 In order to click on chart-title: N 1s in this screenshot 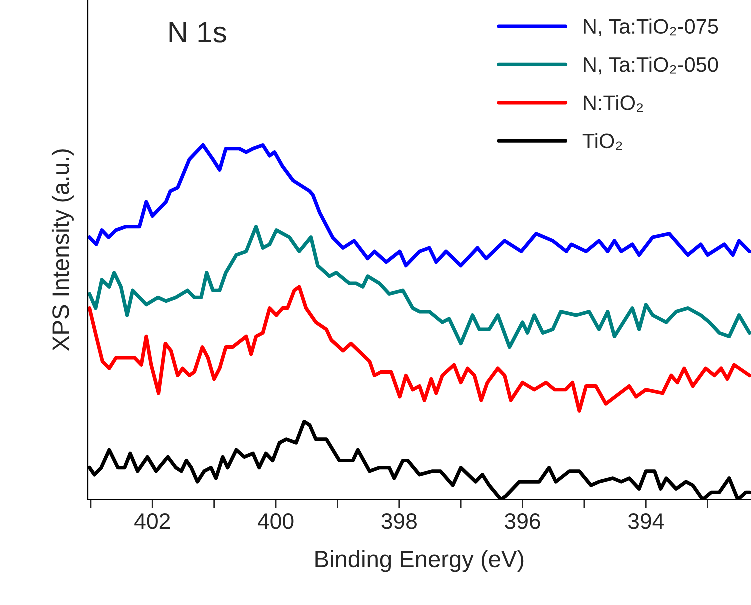, I will do `click(198, 32)`.